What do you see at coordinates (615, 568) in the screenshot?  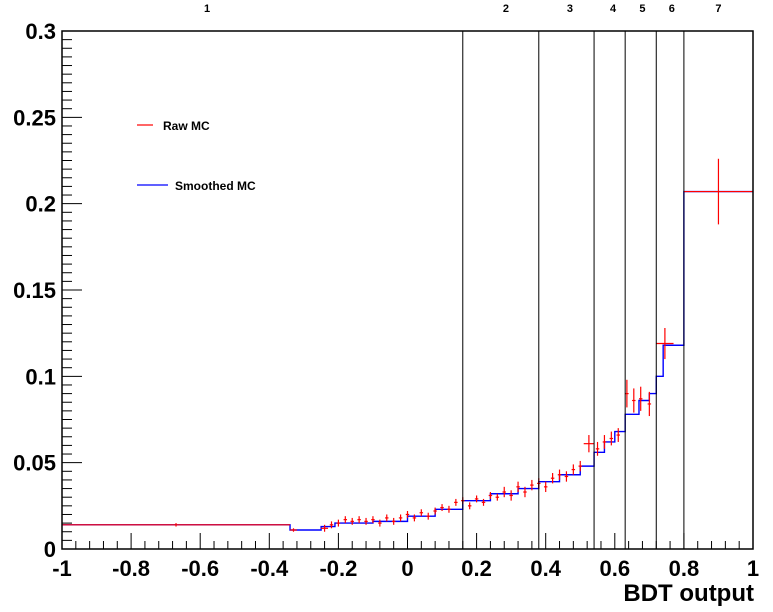 I see `x-tick-label: 0.6` at bounding box center [615, 568].